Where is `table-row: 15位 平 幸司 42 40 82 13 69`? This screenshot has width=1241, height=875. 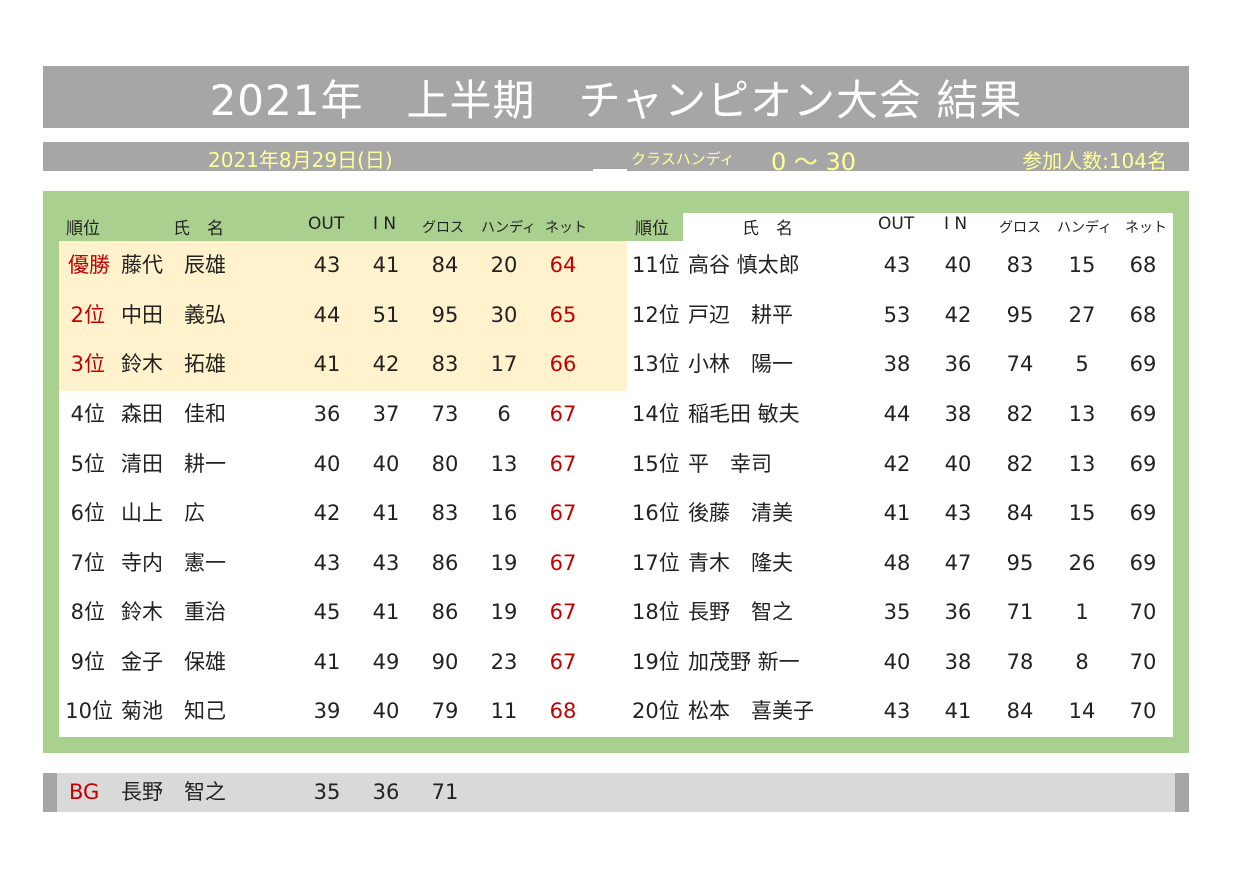
table-row: 15位 平 幸司 42 40 82 13 69 is located at coordinates (620, 464).